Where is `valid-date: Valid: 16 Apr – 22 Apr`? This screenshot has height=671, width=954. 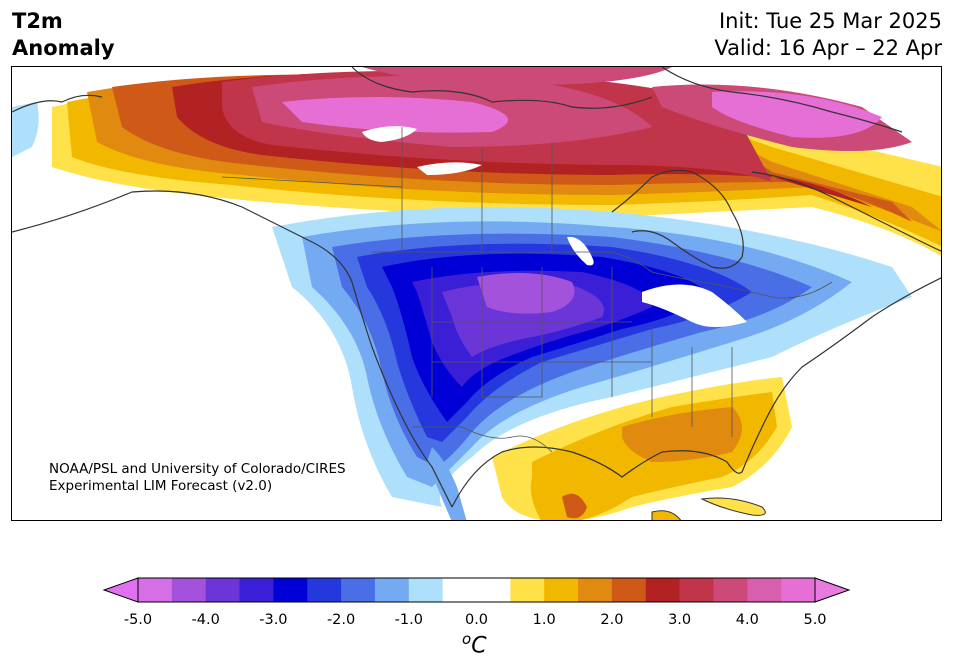 valid-date: Valid: 16 Apr – 22 Apr is located at coordinates (828, 48).